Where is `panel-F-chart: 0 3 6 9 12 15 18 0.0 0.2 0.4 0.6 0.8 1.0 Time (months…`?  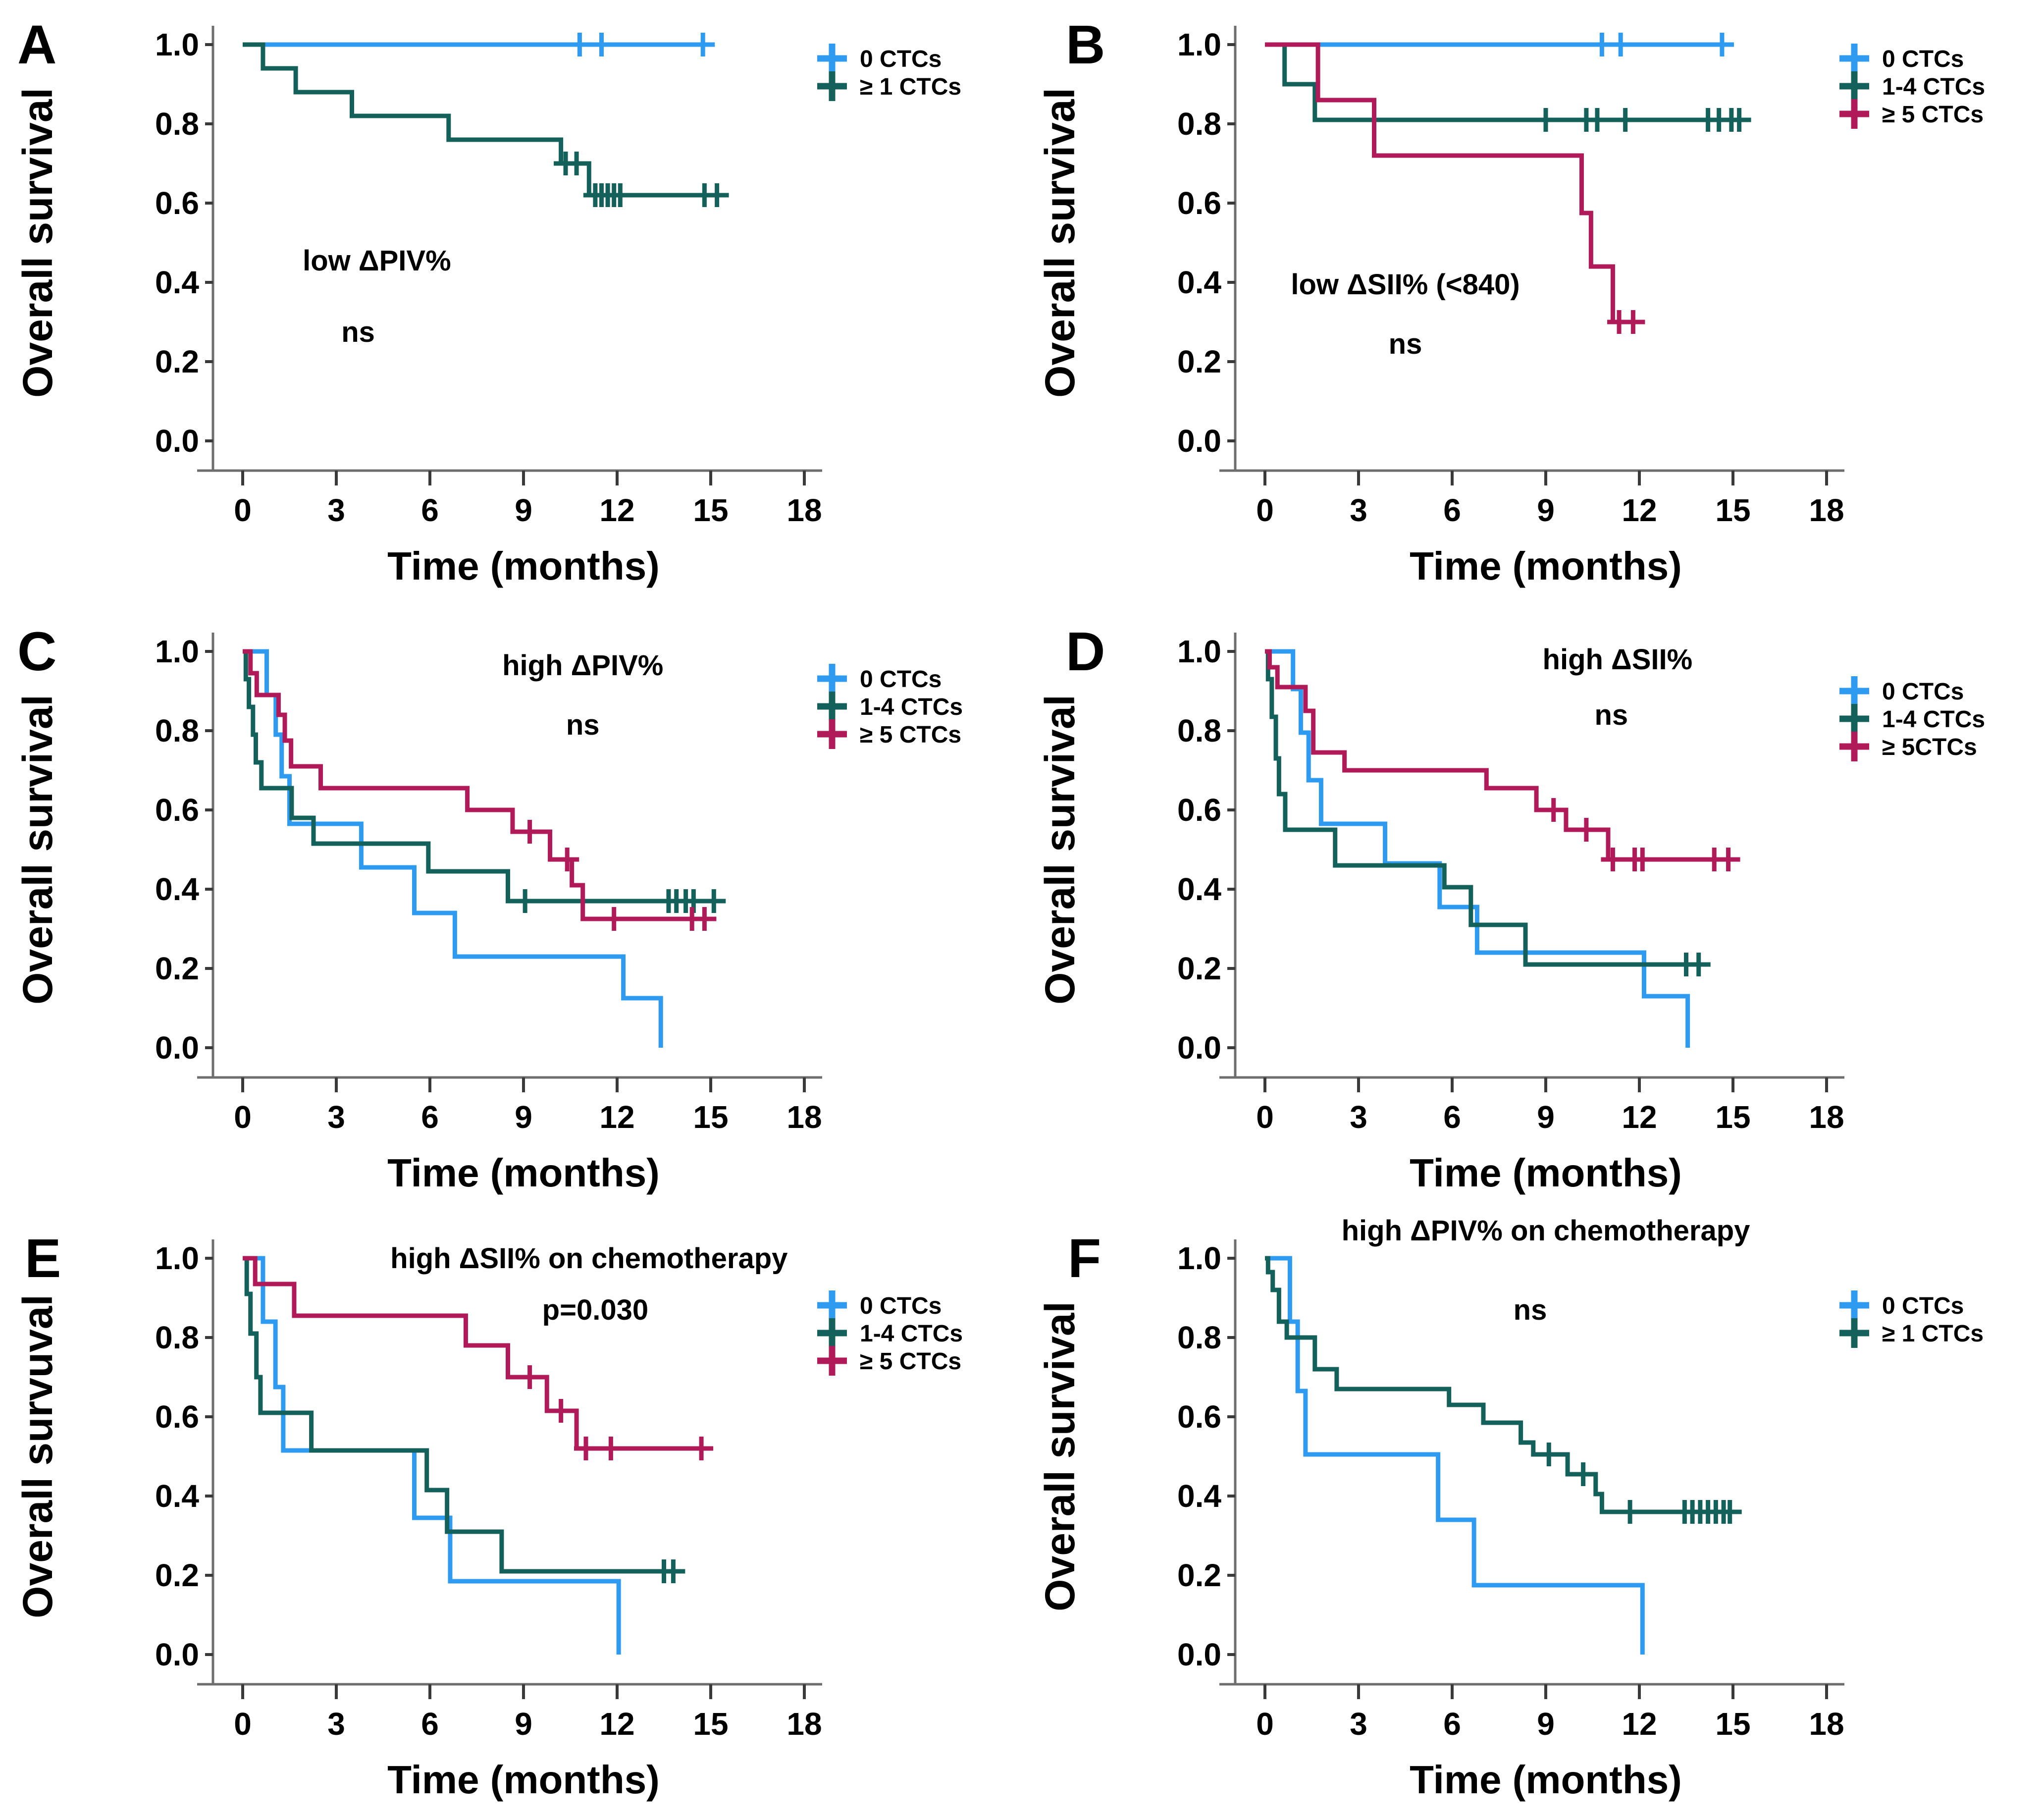 panel-F-chart: 0 3 6 9 12 15 18 0.0 0.2 0.4 0.6 0.8 1.0 Time (months… is located at coordinates (1510, 1508).